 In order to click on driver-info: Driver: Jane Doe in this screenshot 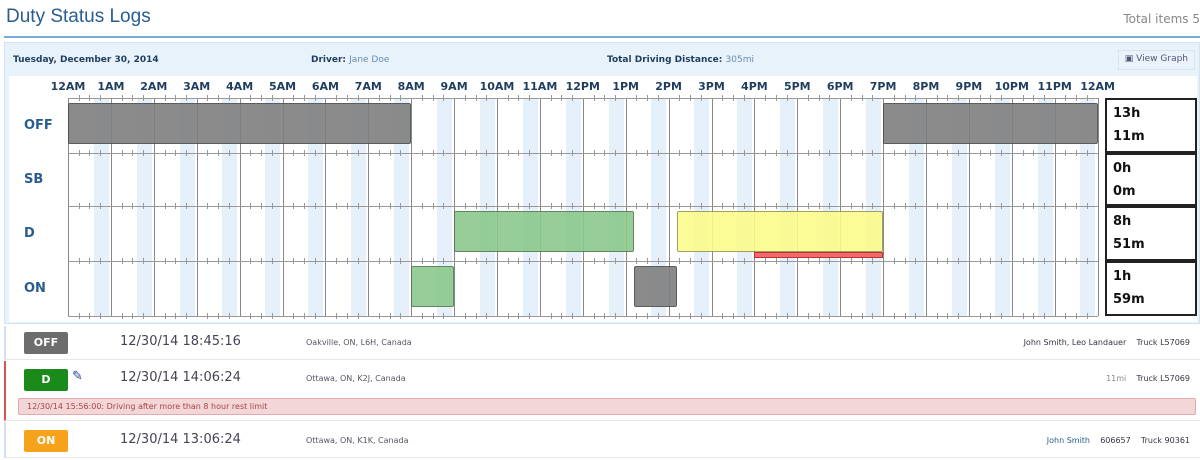, I will do `click(350, 60)`.